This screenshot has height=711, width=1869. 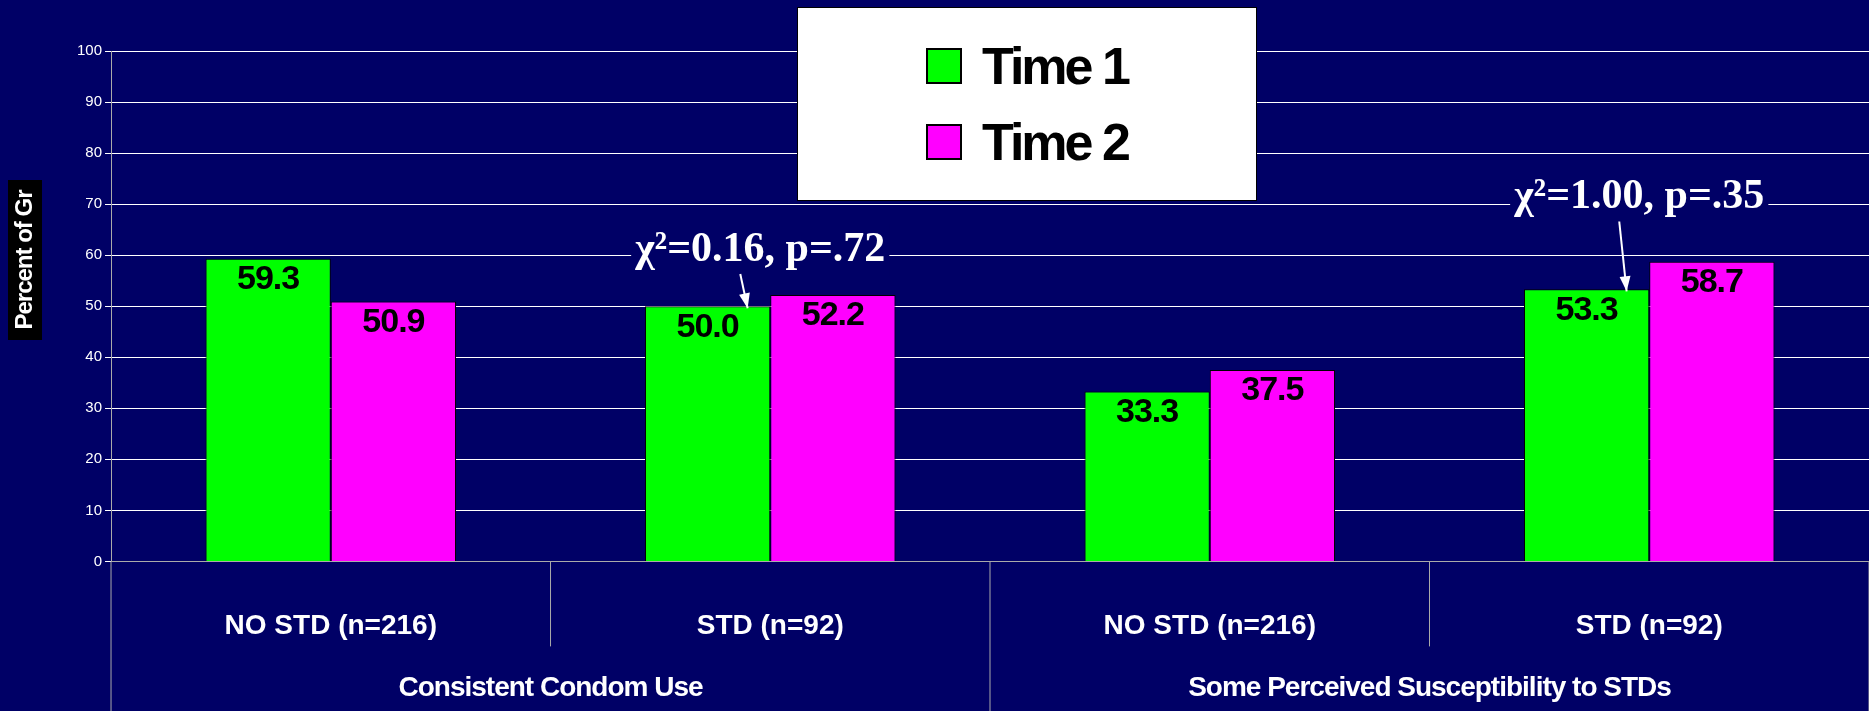 What do you see at coordinates (268, 277) in the screenshot?
I see `data-label: 59.3` at bounding box center [268, 277].